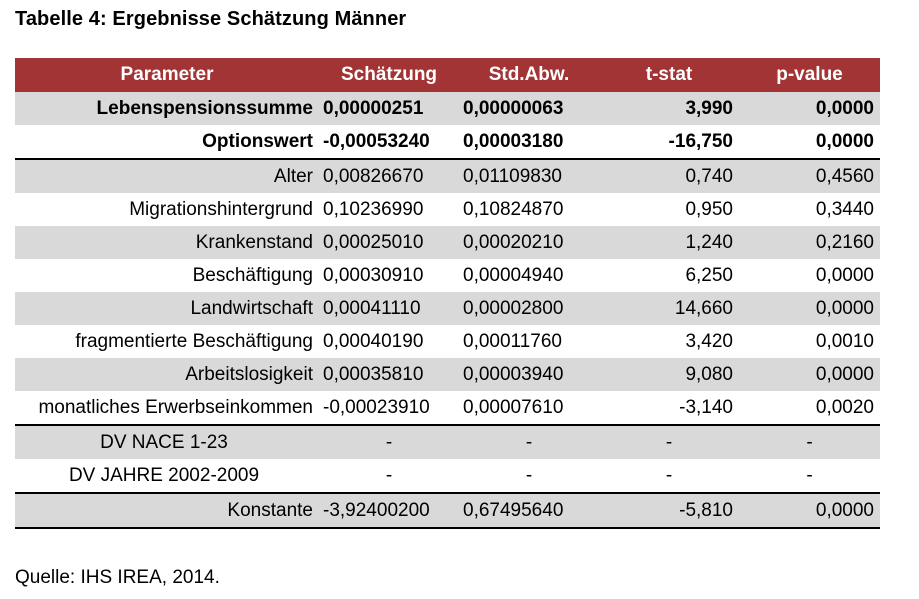  Describe the element at coordinates (529, 408) in the screenshot. I see `std-dev-cell: 0,00007610` at that location.